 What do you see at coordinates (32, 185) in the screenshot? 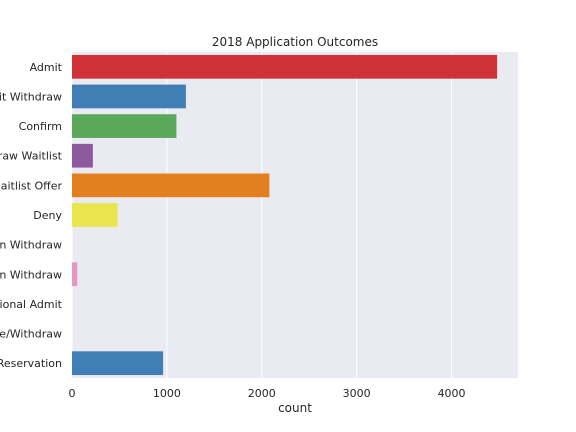
I see `y-tick-label: aitlist Offer` at bounding box center [32, 185].